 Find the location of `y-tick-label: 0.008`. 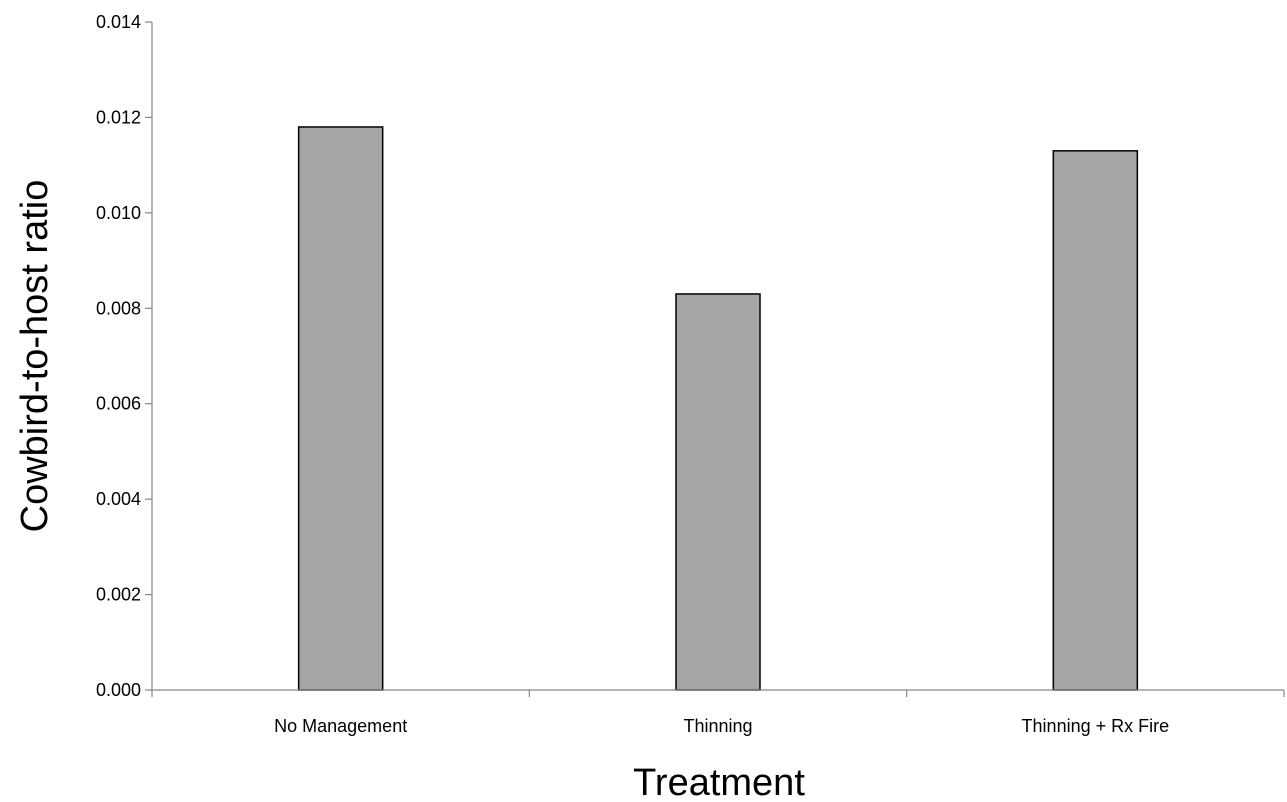

y-tick-label: 0.008 is located at coordinates (118, 308).